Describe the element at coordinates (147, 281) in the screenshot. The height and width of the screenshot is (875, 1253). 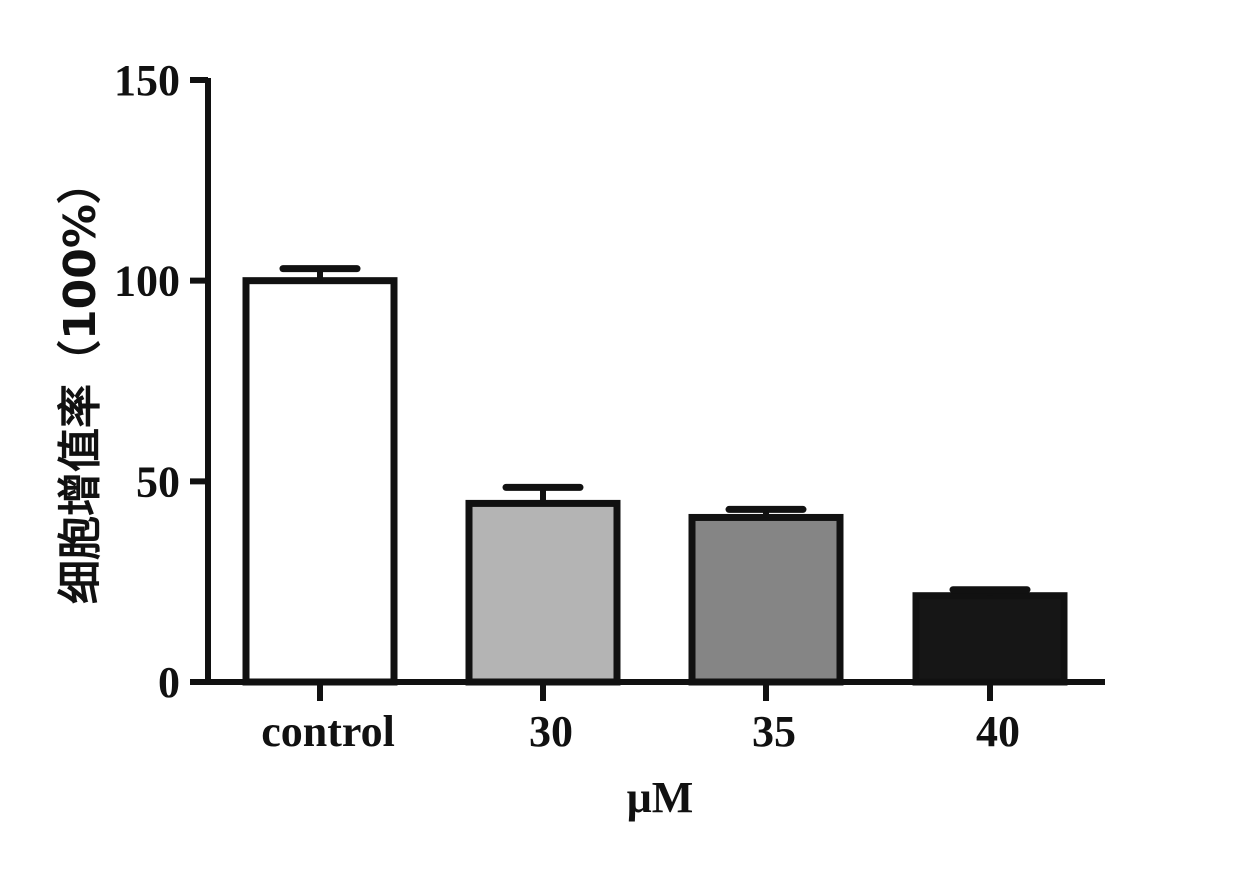
I see `y-tick-label: 100` at that location.